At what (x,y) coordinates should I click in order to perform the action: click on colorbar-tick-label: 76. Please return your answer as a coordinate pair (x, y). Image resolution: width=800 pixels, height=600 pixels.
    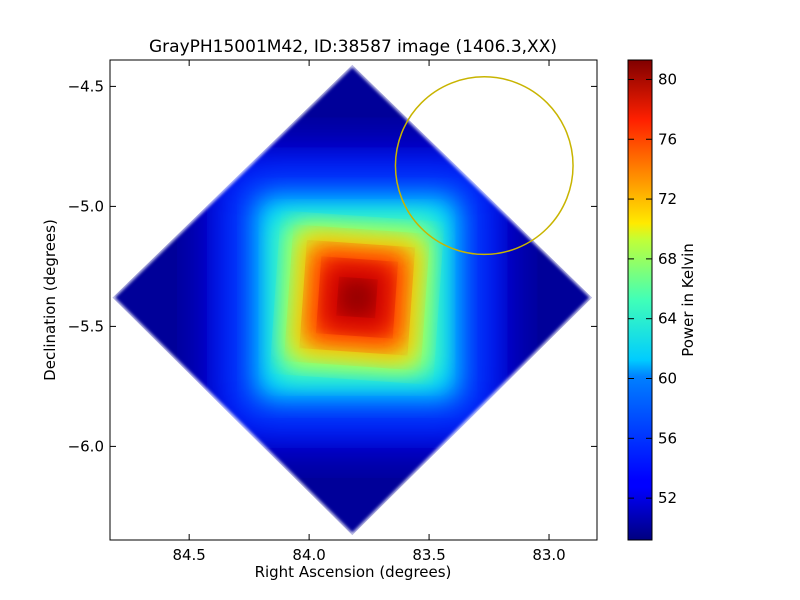
    Looking at the image, I should click on (667, 139).